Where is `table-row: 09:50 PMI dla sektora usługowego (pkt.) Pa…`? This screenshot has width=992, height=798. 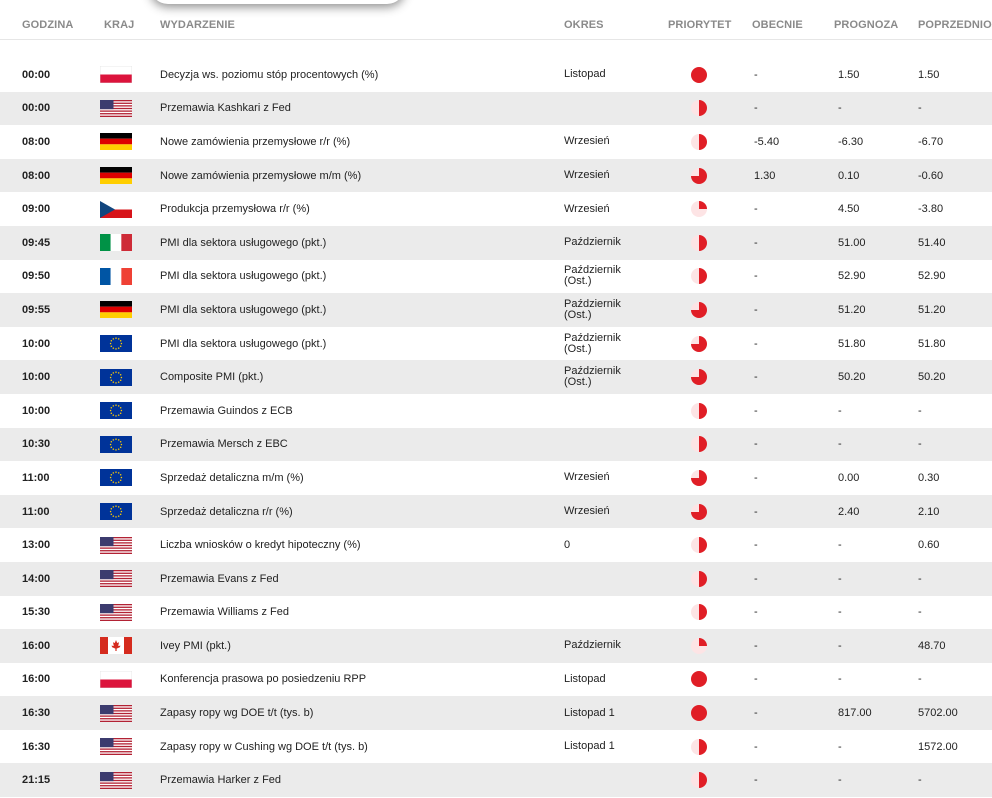 table-row: 09:50 PMI dla sektora usługowego (pkt.) Pa… is located at coordinates (496, 277).